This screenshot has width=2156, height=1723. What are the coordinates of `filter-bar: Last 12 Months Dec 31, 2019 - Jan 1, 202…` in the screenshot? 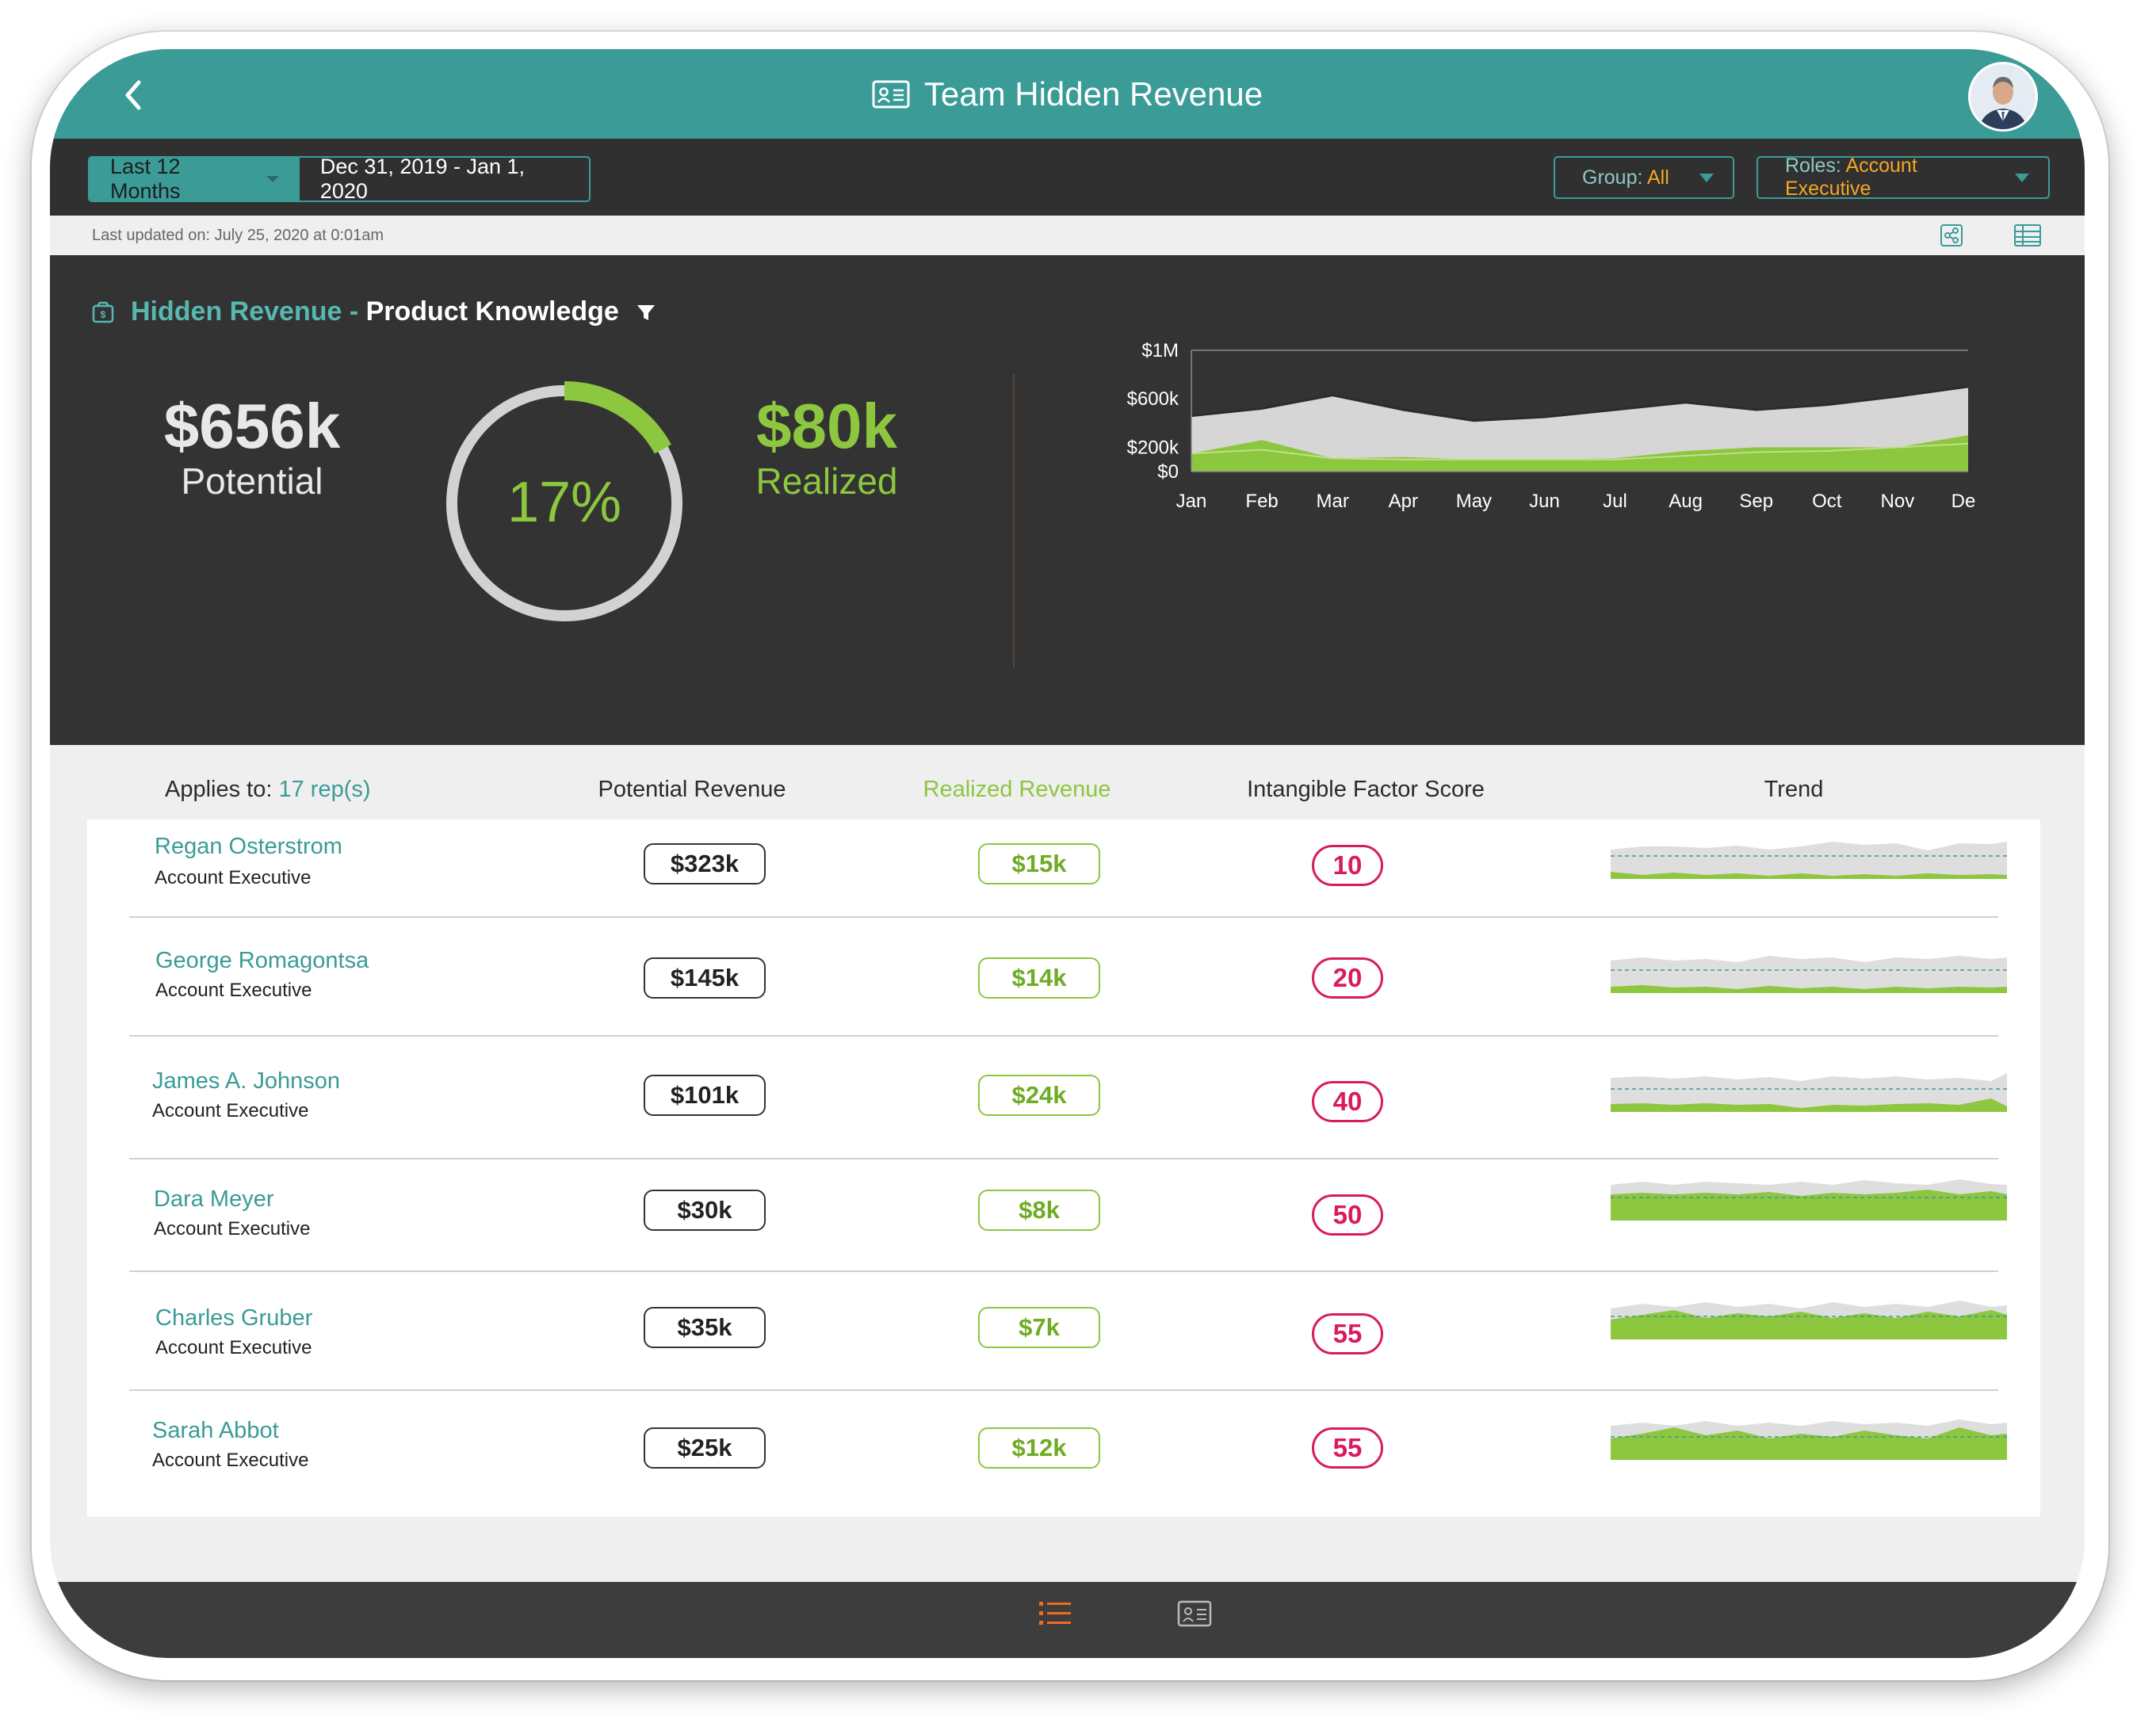 It's located at (1067, 177).